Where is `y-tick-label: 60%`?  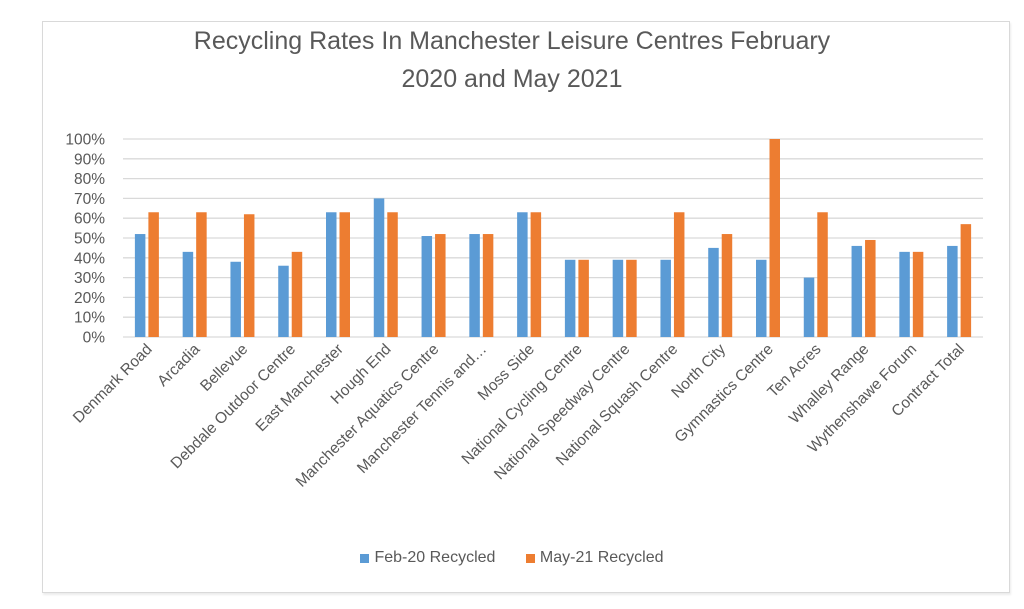
y-tick-label: 60% is located at coordinates (89, 219).